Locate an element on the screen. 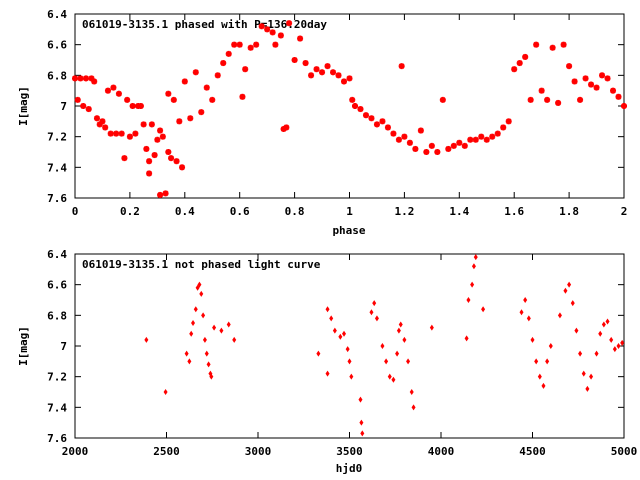 Image resolution: width=640 pixels, height=480 pixels. x-tick-label: 3500 is located at coordinates (349, 451).